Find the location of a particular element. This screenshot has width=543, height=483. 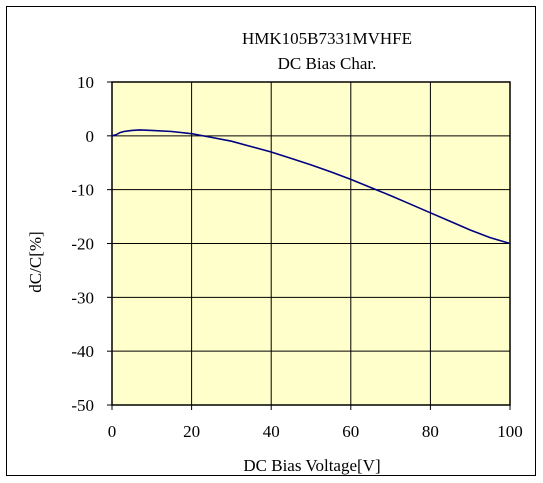

y-tick-label: -50 is located at coordinates (82, 405).